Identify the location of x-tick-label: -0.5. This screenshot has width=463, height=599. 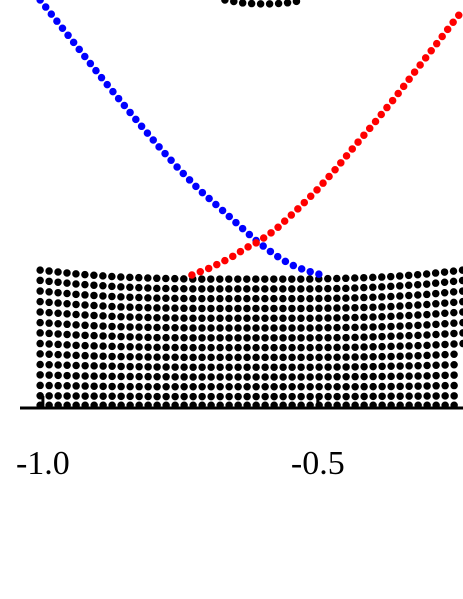
(318, 463).